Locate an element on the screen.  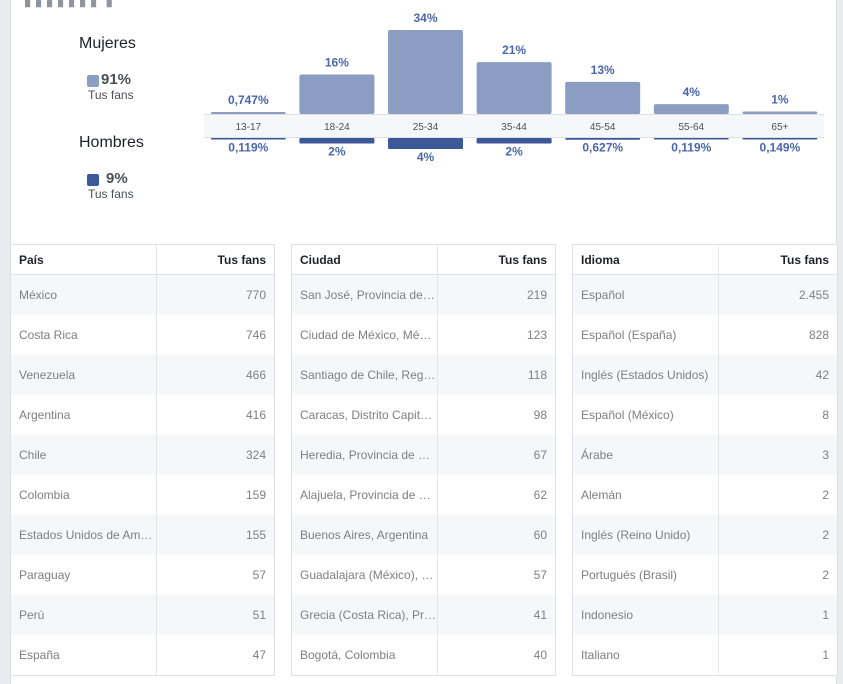
cell-fans: 828 is located at coordinates (818, 335).